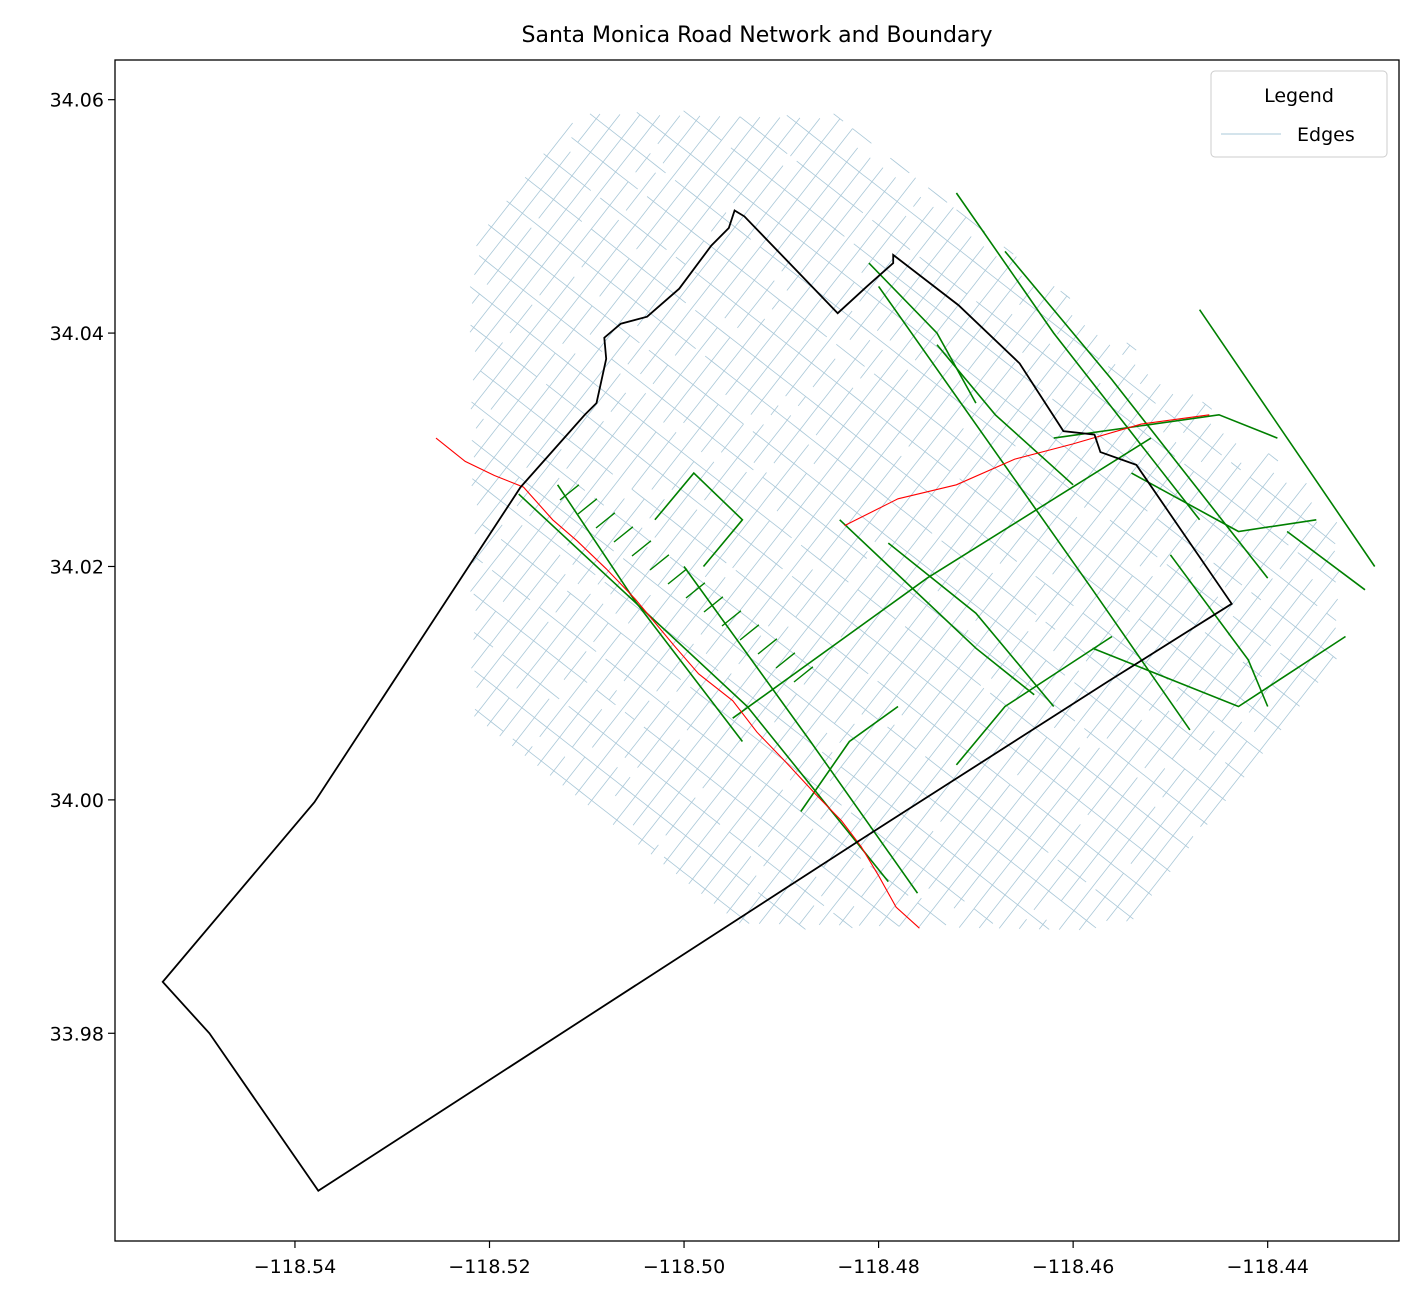 The height and width of the screenshot is (1305, 1419). Describe the element at coordinates (1299, 96) in the screenshot. I see `legend-title: Legend` at that location.